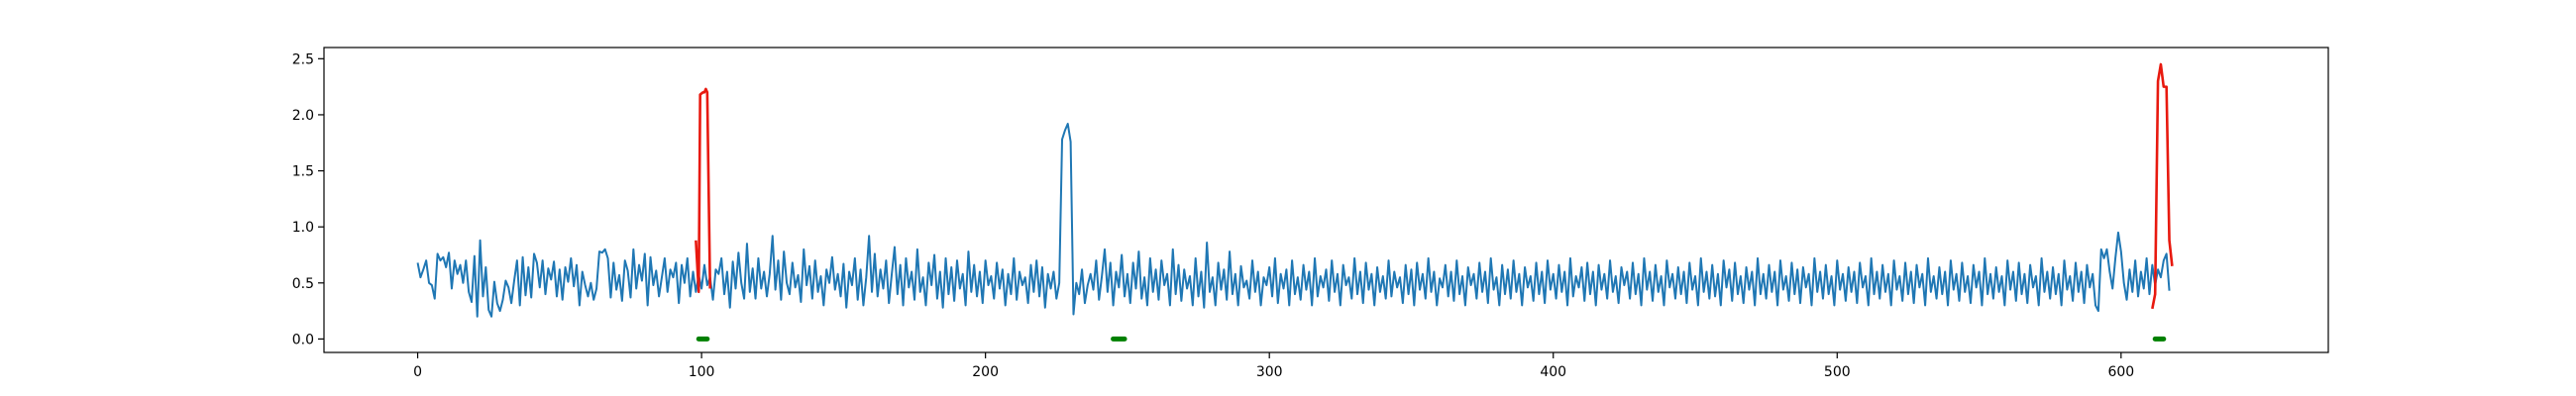  I want to click on x-tick-label: 300, so click(1269, 372).